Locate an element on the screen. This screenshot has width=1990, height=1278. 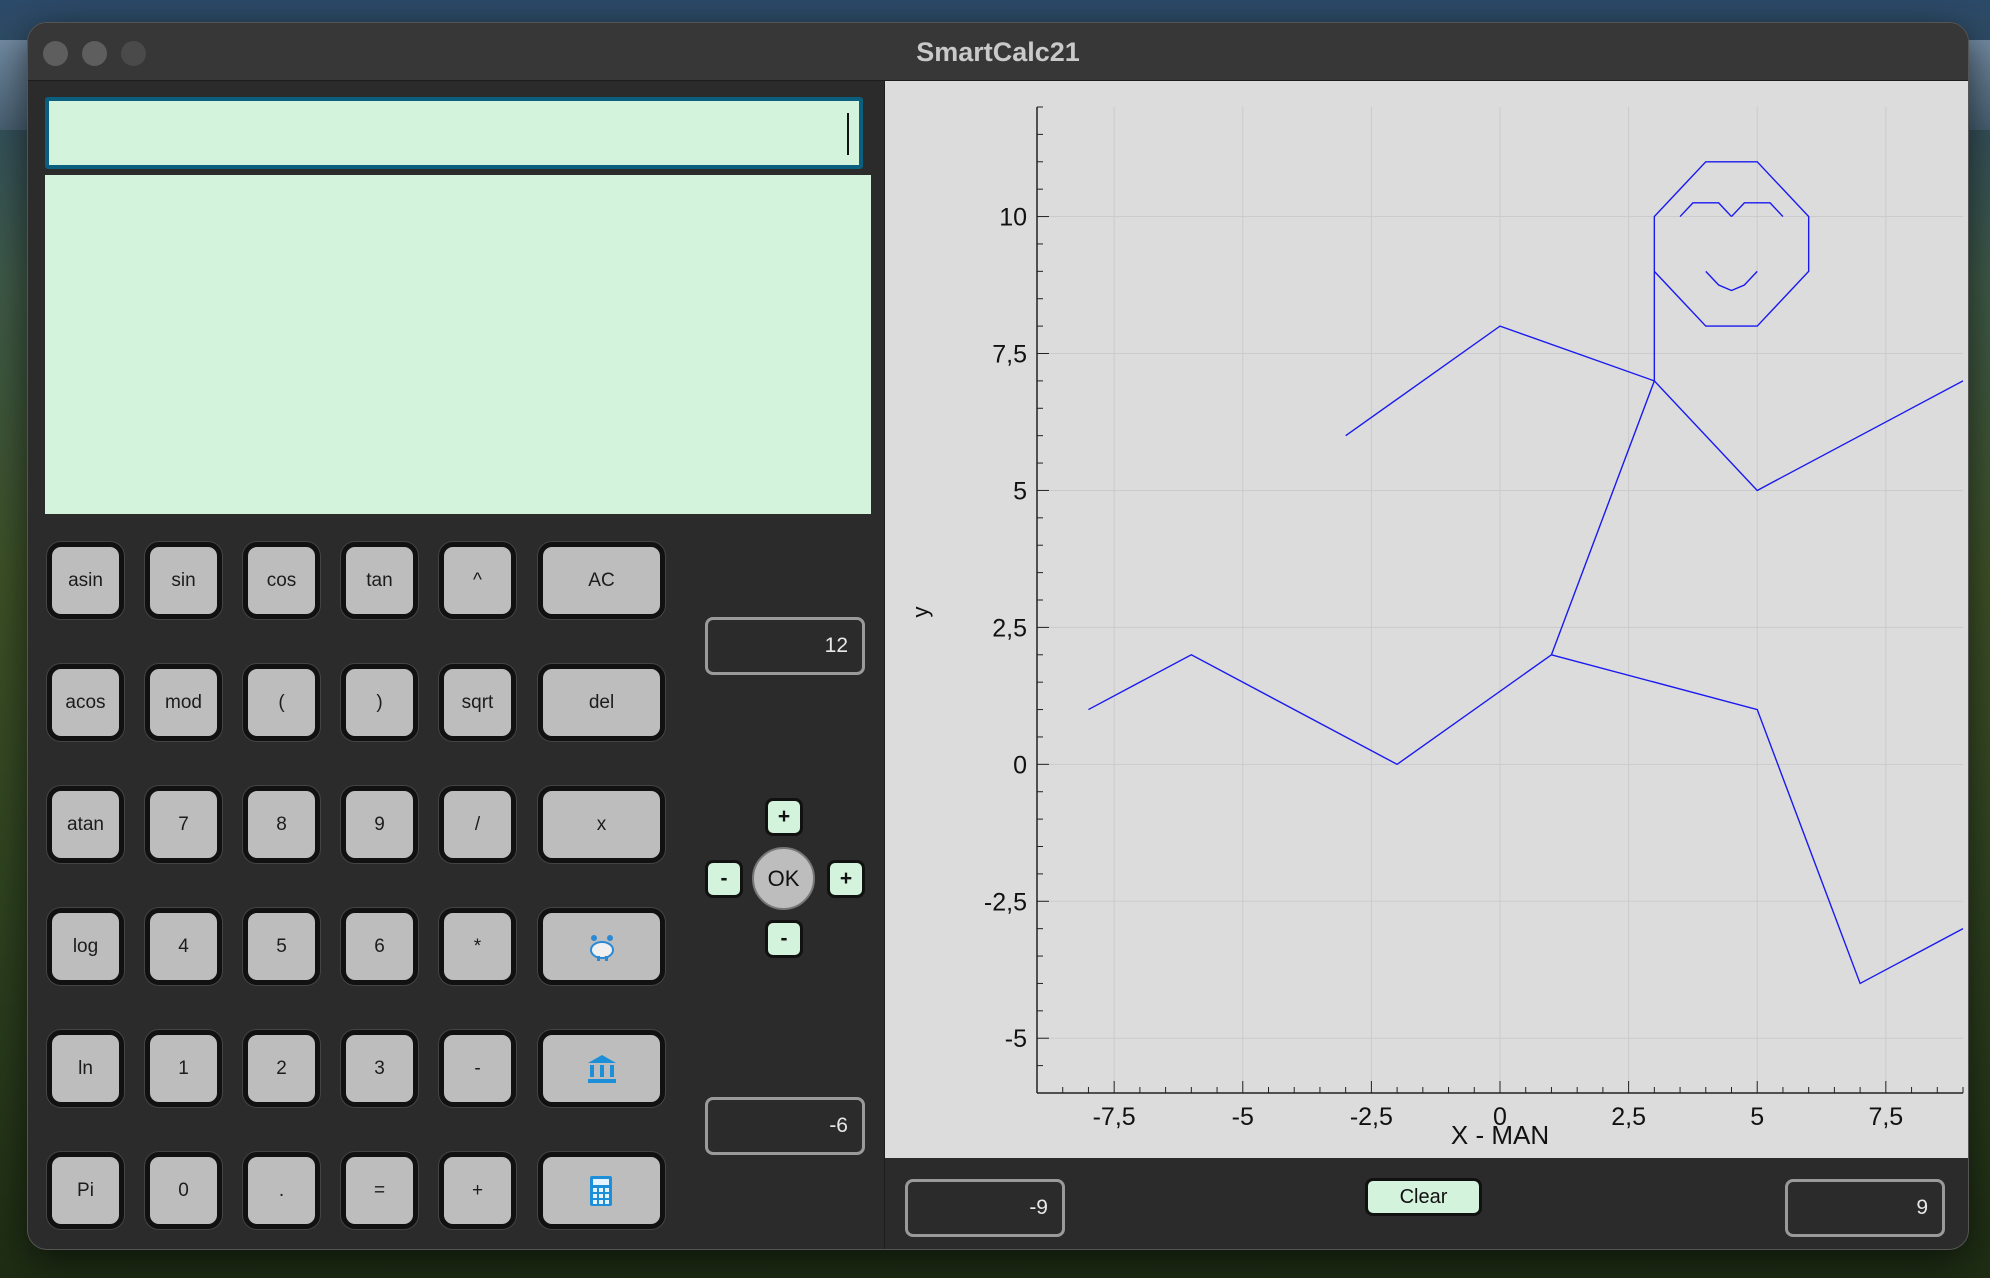
y-tick-label: 7,5 is located at coordinates (1009, 355).